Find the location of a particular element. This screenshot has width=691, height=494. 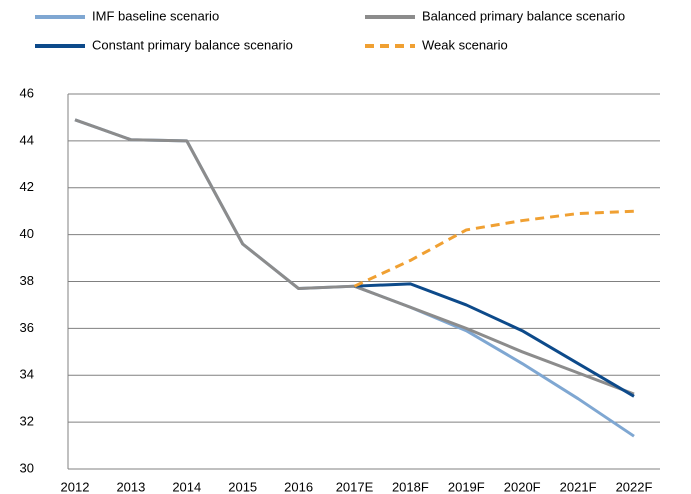

y-tick-label: 46 is located at coordinates (27, 92).